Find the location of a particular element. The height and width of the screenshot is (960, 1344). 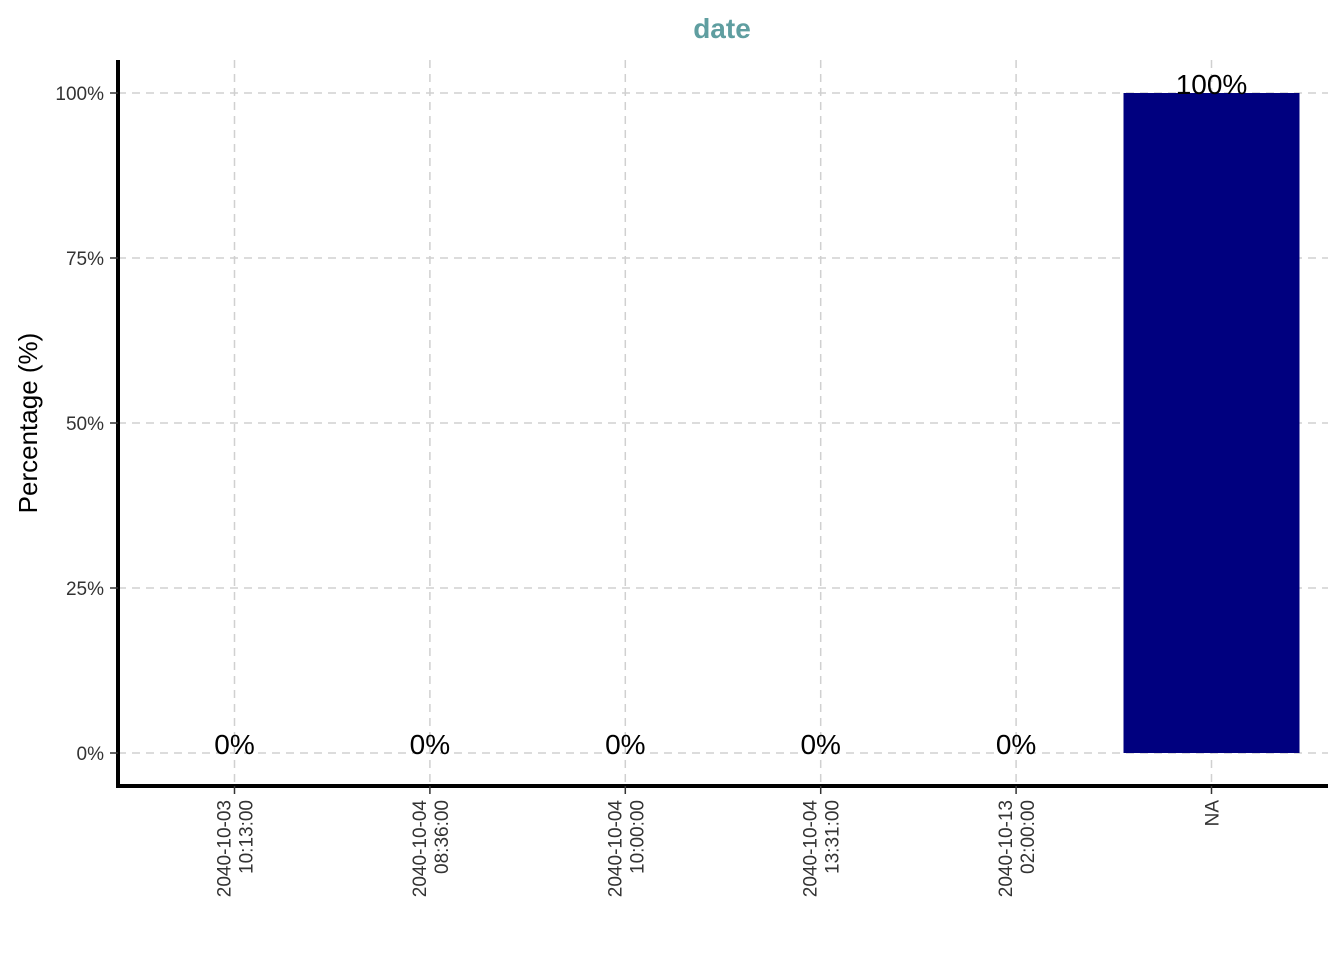

x-tick-label: 2040-10-03 10:13:00 is located at coordinates (236, 848).